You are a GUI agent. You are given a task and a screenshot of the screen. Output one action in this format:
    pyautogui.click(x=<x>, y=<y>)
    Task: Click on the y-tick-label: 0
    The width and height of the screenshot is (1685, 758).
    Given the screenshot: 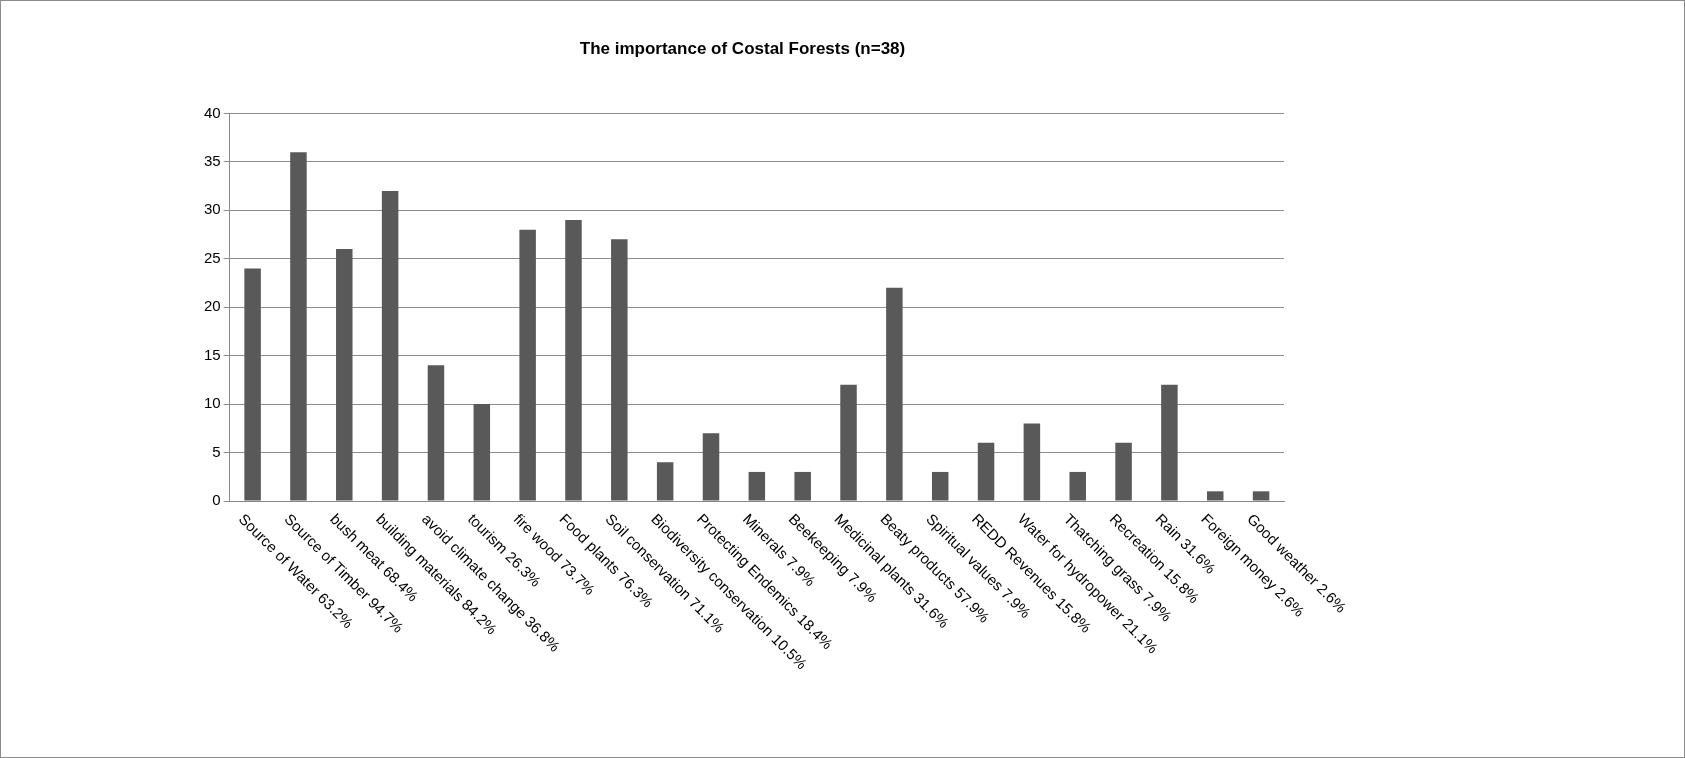 What is the action you would take?
    pyautogui.click(x=216, y=500)
    